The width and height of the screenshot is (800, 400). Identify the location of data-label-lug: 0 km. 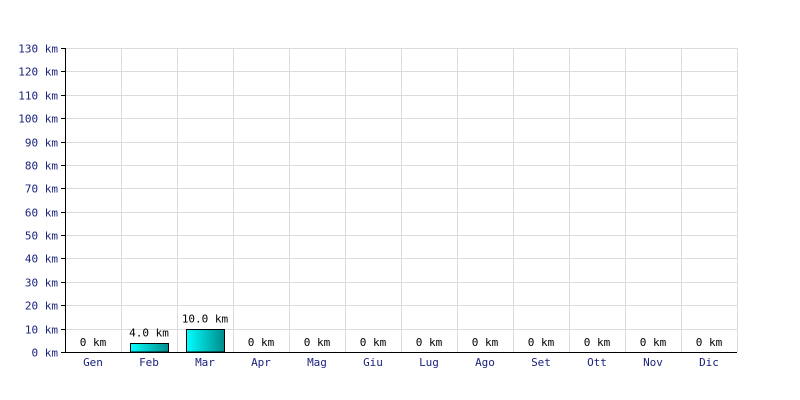
(429, 342).